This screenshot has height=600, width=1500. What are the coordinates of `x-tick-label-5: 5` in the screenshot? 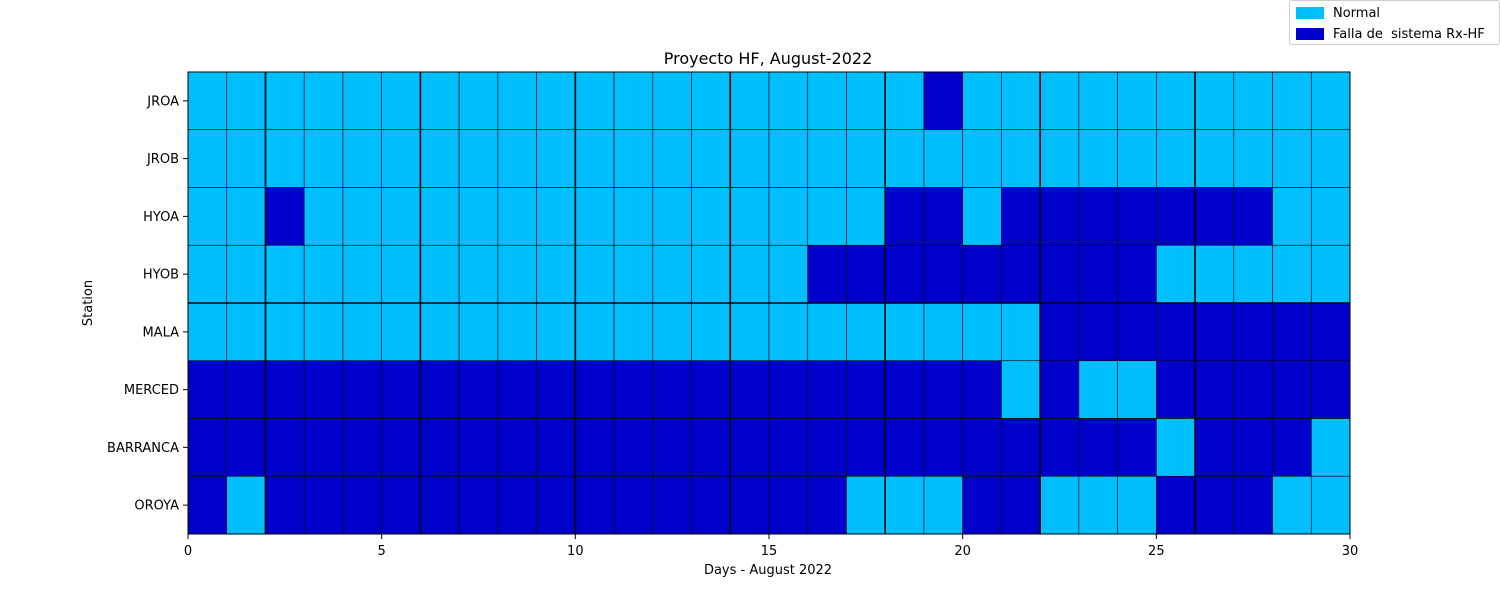 It's located at (382, 551).